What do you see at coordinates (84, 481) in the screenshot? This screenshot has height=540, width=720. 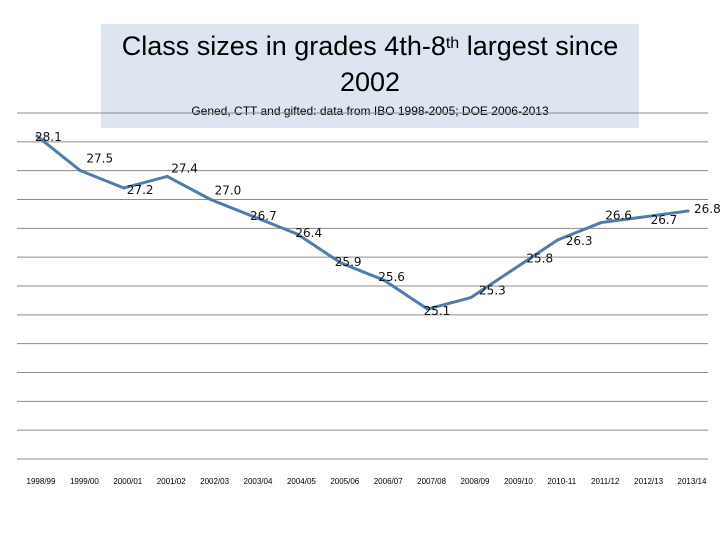 I see `x-tick-label: 1999/00` at bounding box center [84, 481].